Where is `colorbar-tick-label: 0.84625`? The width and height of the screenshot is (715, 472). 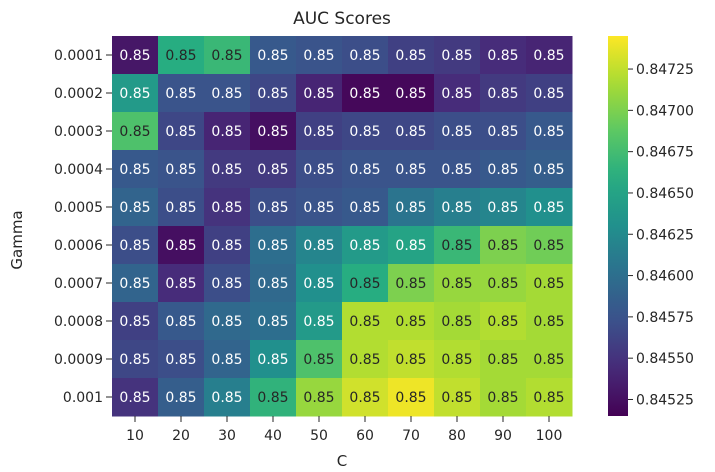 colorbar-tick-label: 0.84625 is located at coordinates (665, 235).